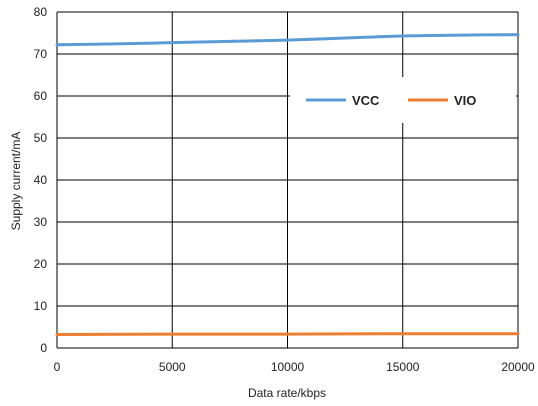 The width and height of the screenshot is (538, 406). Describe the element at coordinates (41, 54) in the screenshot. I see `y-tick-label: 70` at that location.